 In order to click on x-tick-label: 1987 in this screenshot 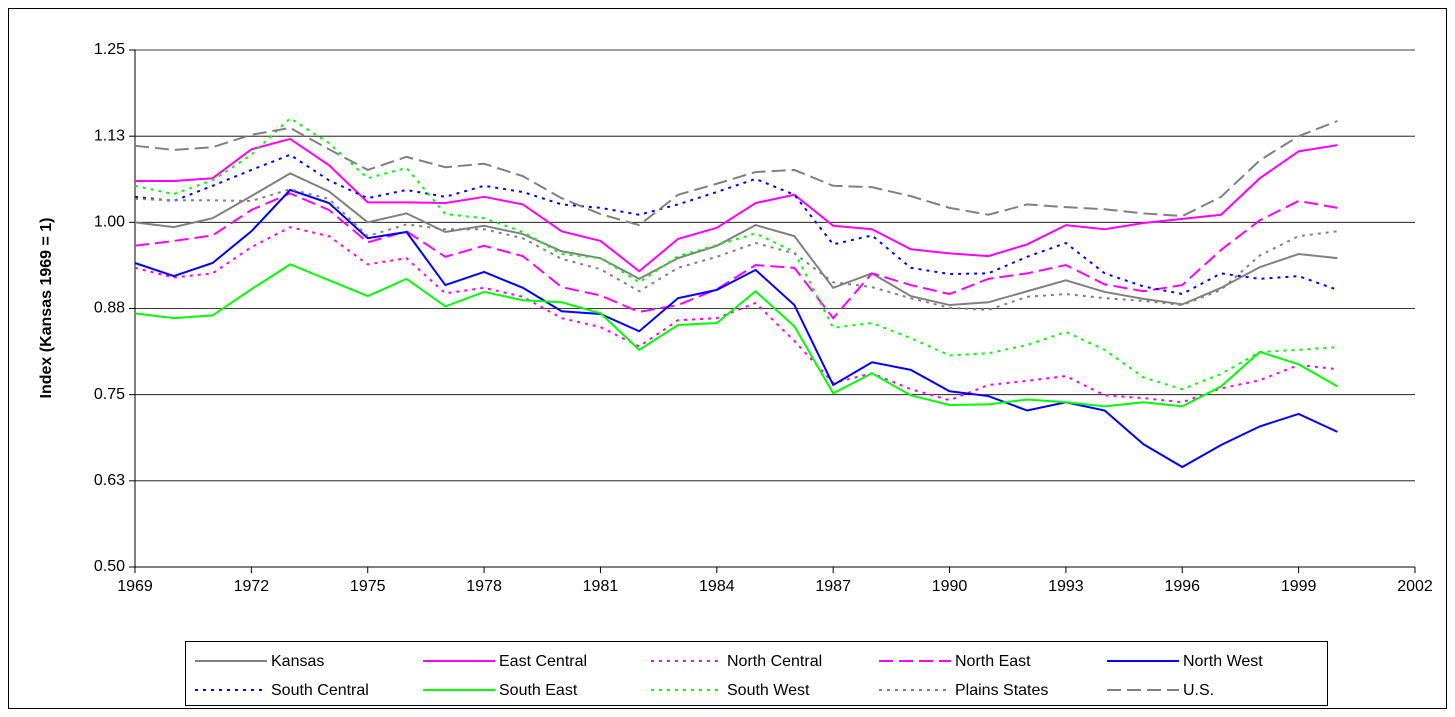, I will do `click(833, 586)`.